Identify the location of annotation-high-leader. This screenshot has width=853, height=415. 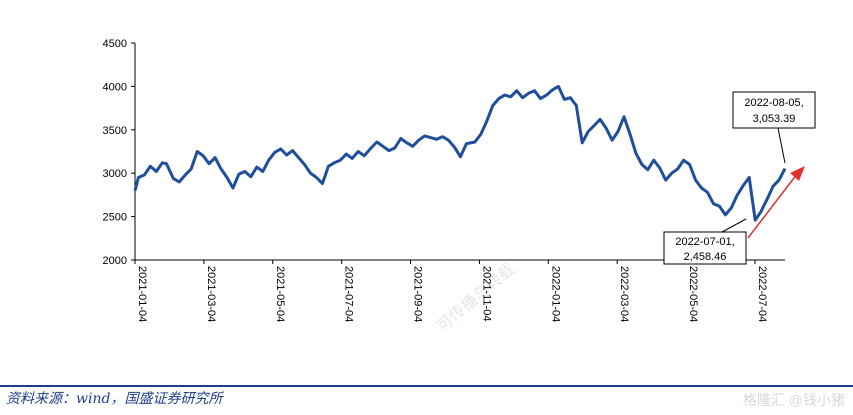
(781, 145).